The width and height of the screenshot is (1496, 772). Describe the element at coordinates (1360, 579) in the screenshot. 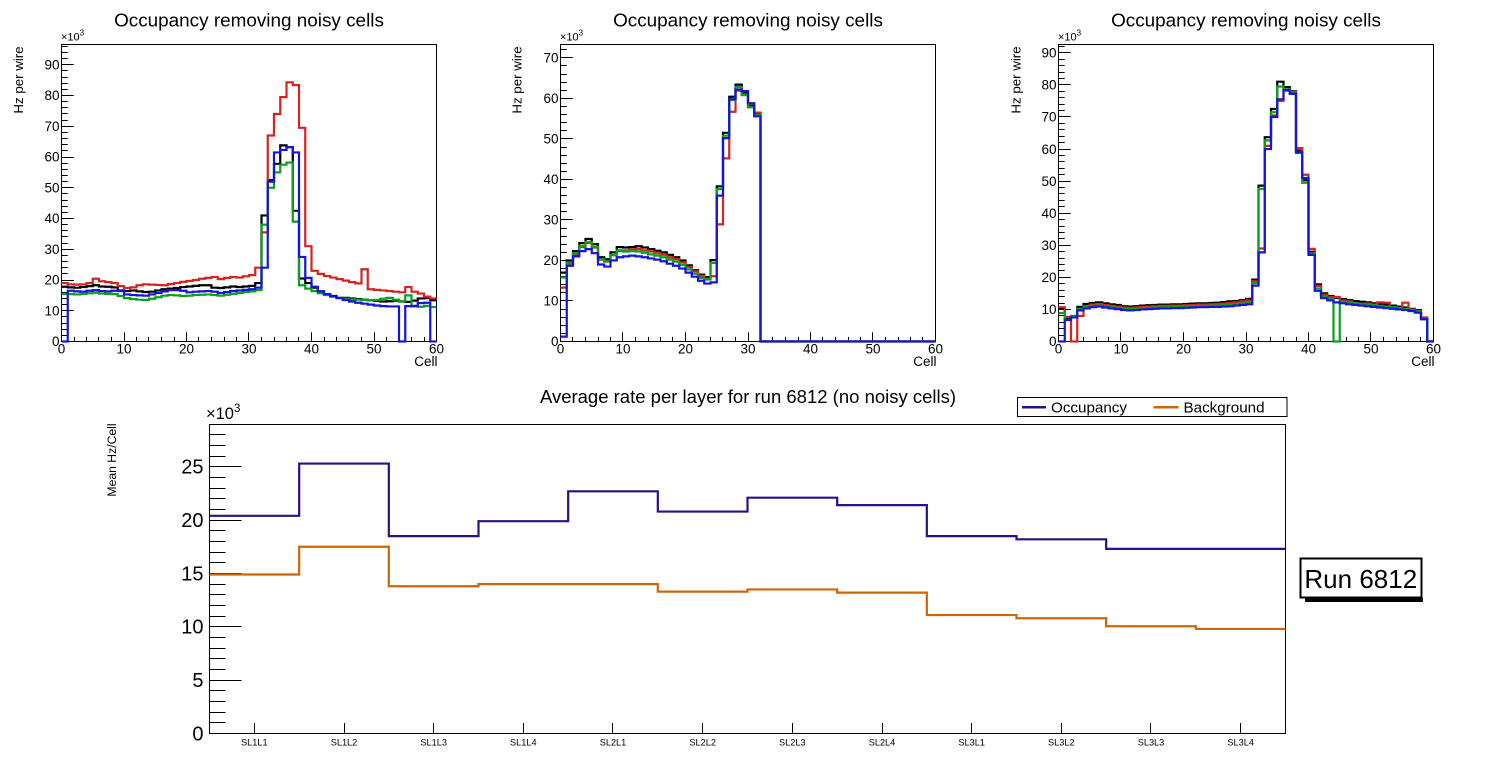

I see `svg-text: Run 6812` at that location.